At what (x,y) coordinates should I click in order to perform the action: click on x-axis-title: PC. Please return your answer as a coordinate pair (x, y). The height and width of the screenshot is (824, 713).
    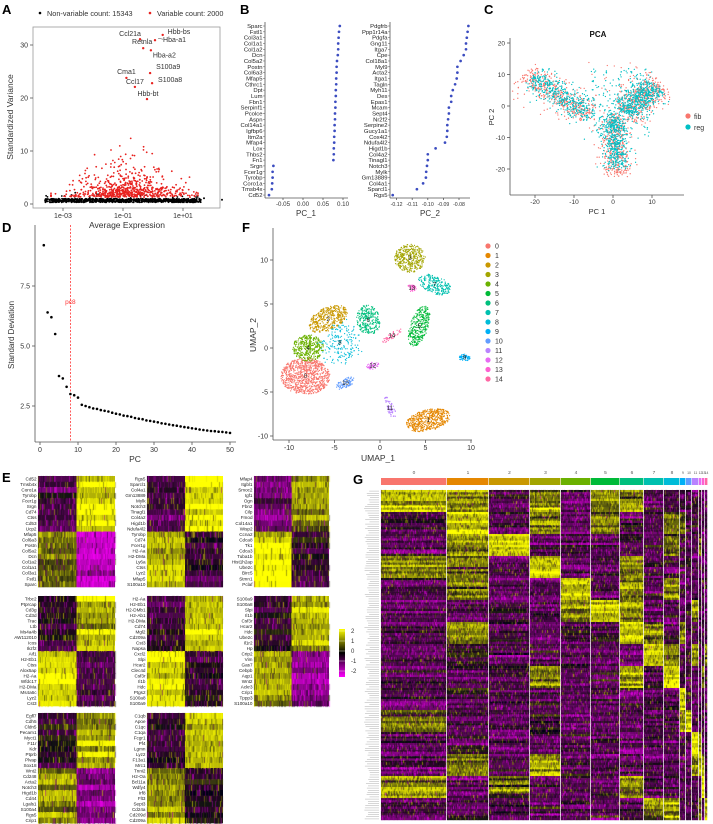
    Looking at the image, I should click on (135, 459).